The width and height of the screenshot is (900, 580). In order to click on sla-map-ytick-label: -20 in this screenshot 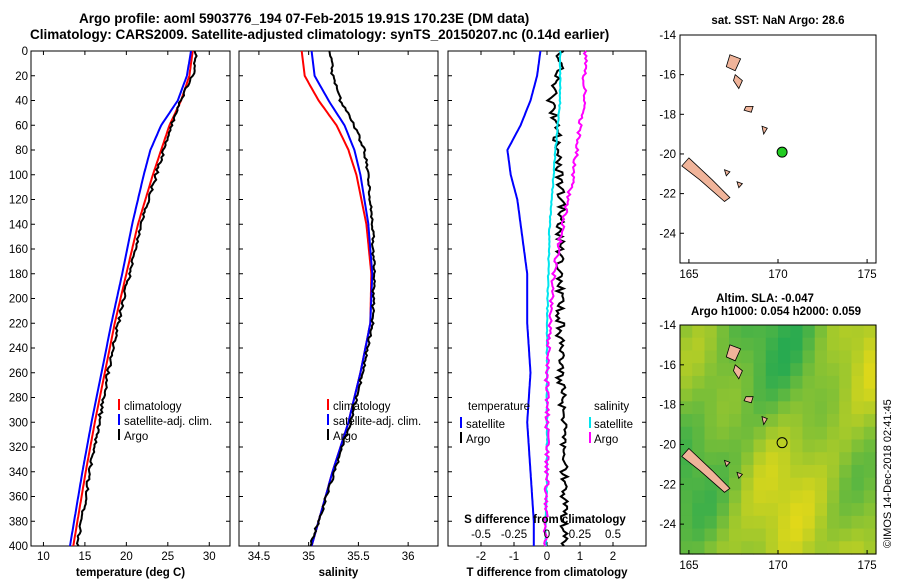, I will do `click(667, 445)`.